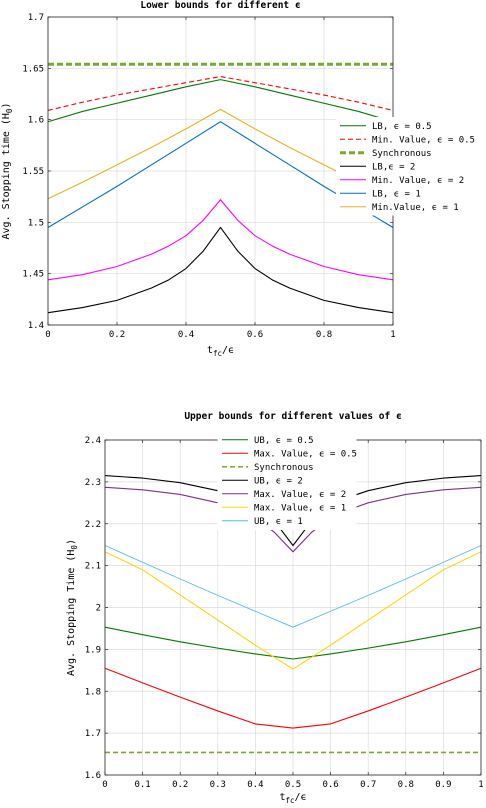 The image size is (486, 808). Describe the element at coordinates (284, 441) in the screenshot. I see `legend-label-0: UB, ϵ = 0.5` at that location.